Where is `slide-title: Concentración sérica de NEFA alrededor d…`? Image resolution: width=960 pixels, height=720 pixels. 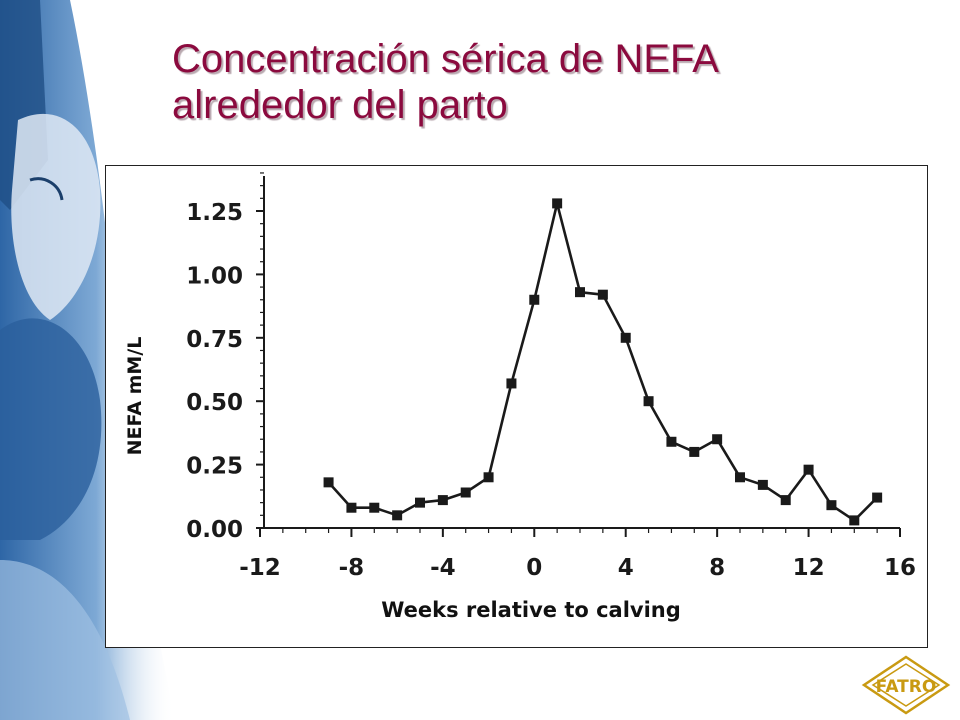 slide-title: Concentración sérica de NEFA alrededor d… is located at coordinates (542, 82).